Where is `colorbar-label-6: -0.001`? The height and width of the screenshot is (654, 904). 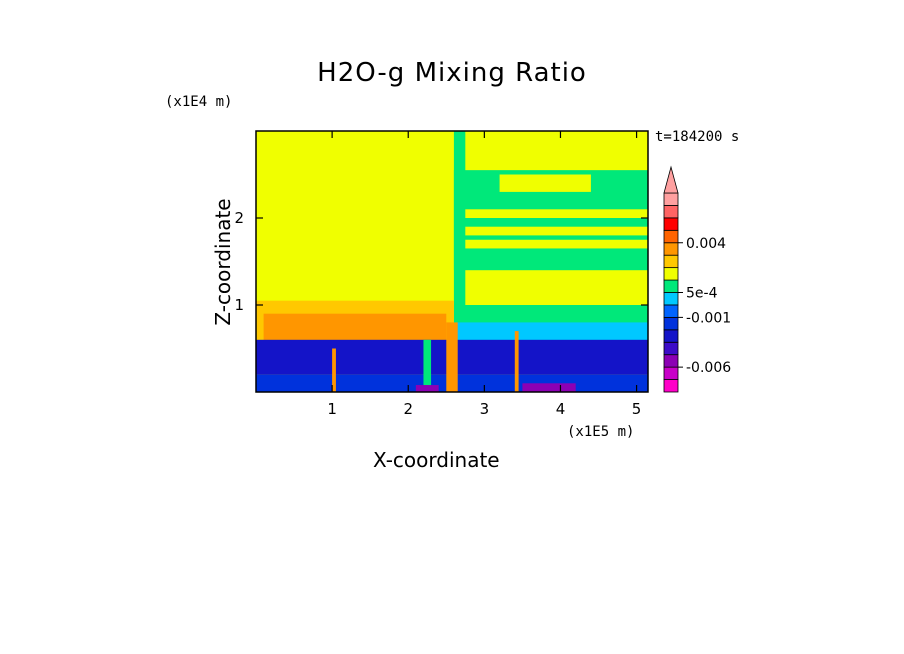 colorbar-label-6: -0.001 is located at coordinates (708, 318).